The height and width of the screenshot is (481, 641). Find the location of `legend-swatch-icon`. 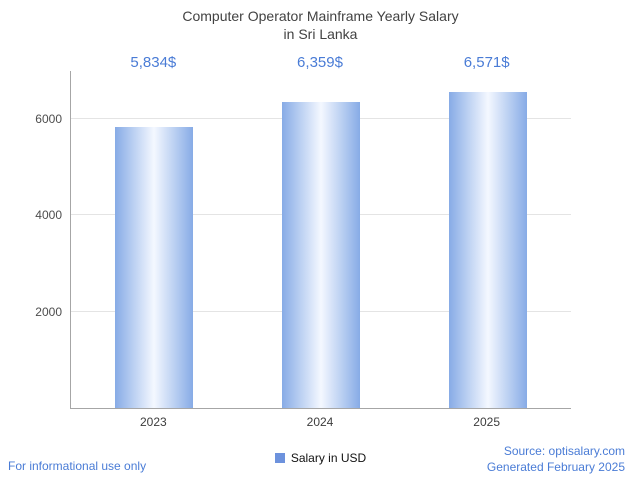

legend-swatch-icon is located at coordinates (279, 458).